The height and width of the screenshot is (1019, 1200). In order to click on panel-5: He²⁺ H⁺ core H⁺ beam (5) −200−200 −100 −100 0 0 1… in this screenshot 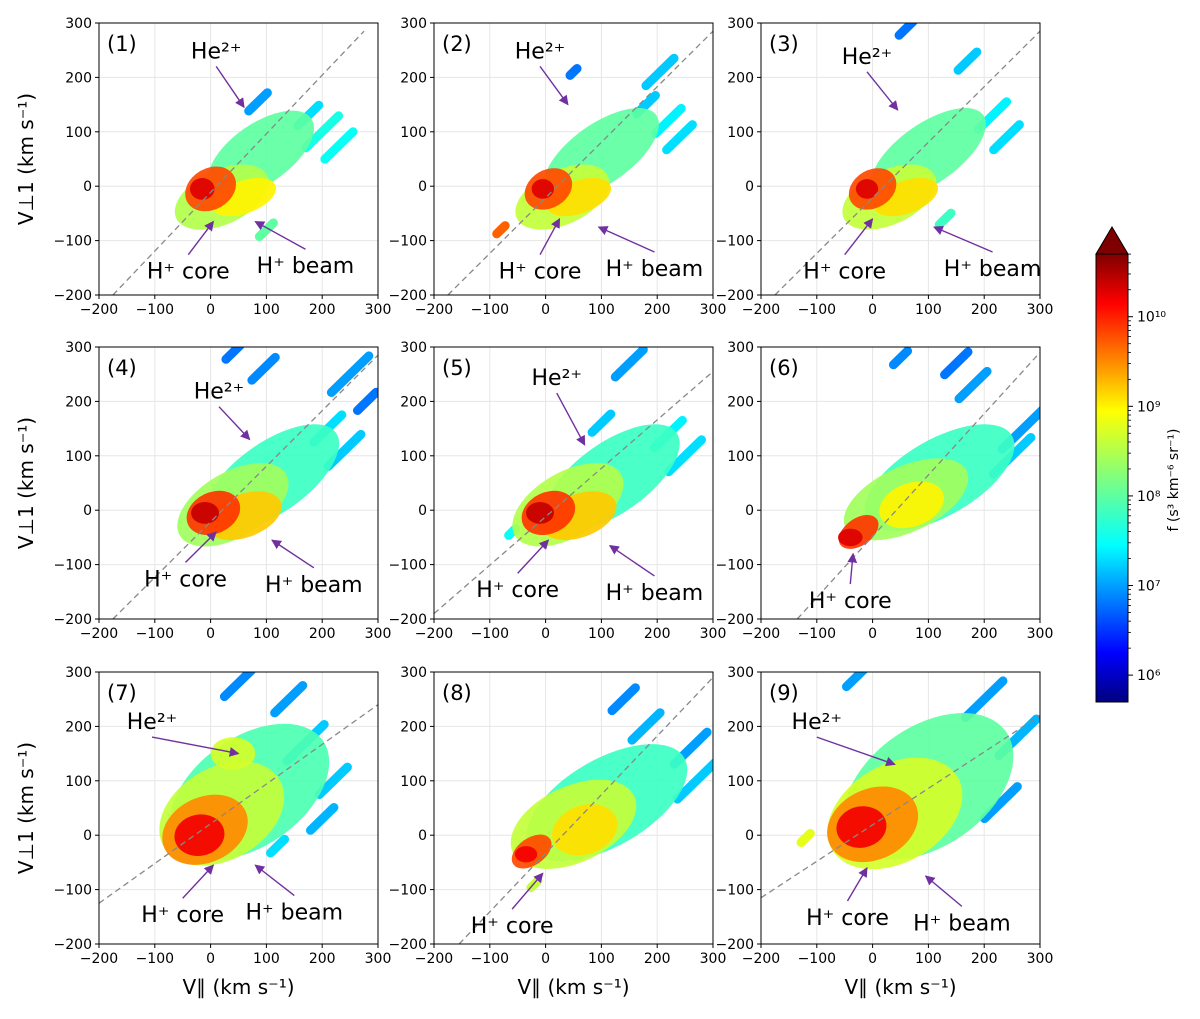, I will do `click(558, 491)`.